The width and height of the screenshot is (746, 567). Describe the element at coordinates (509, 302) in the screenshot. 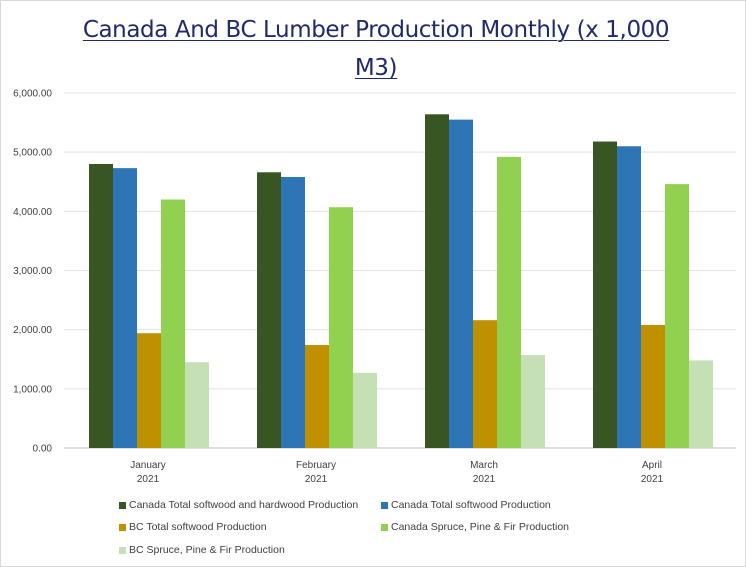

I see `bar-canada-spruce-pine-fir-production-march` at that location.